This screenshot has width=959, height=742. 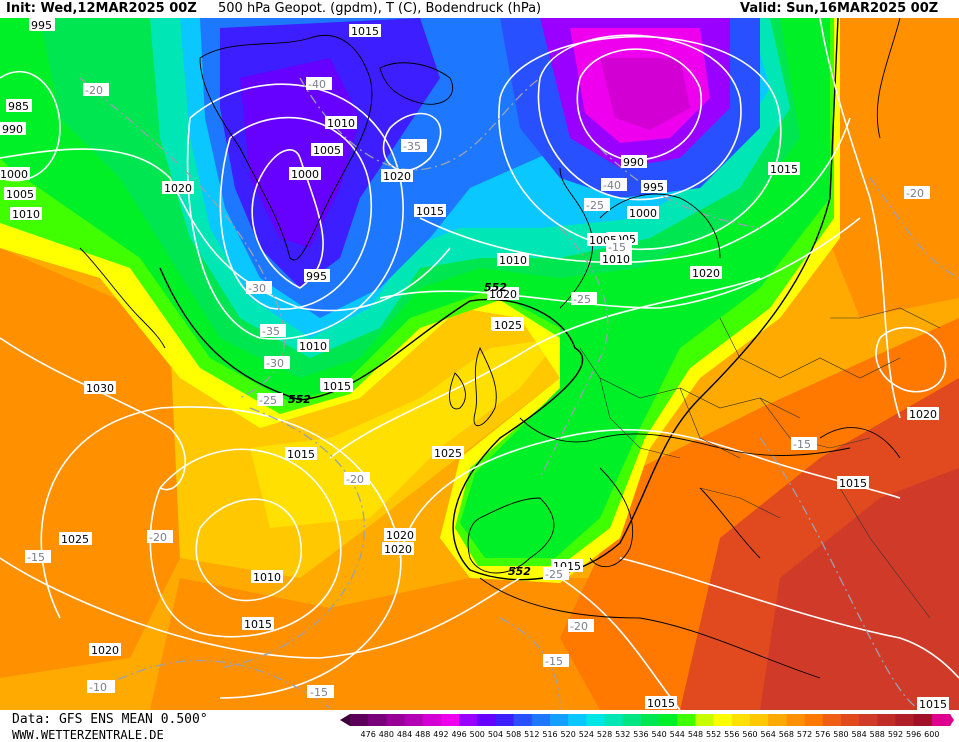 I want to click on isotherm-label: -30, so click(x=259, y=288).